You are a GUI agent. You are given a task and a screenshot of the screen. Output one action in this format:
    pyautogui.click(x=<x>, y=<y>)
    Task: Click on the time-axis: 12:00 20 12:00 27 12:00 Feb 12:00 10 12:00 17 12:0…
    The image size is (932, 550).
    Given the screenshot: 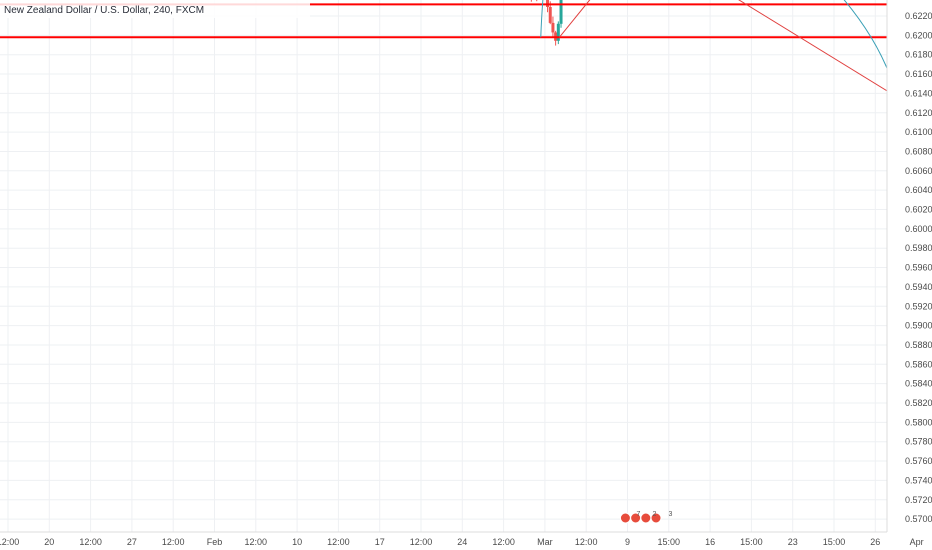 What is the action you would take?
    pyautogui.click(x=466, y=540)
    